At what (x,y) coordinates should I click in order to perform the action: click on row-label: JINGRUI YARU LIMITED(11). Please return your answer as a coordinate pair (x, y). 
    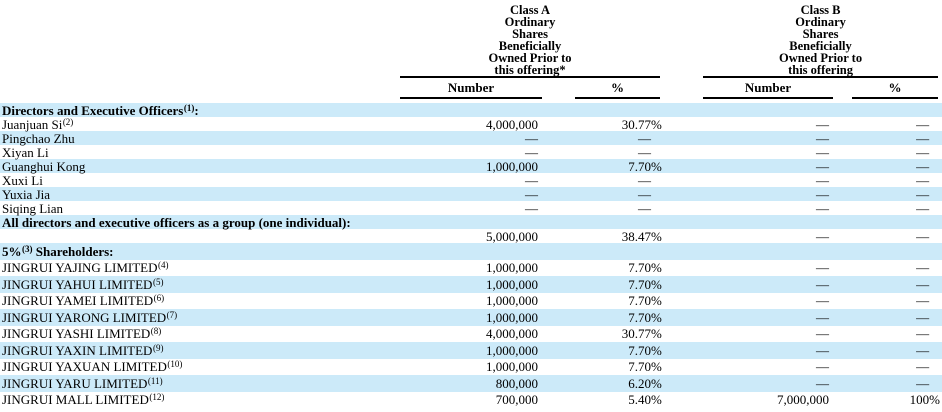
    Looking at the image, I should click on (200, 383).